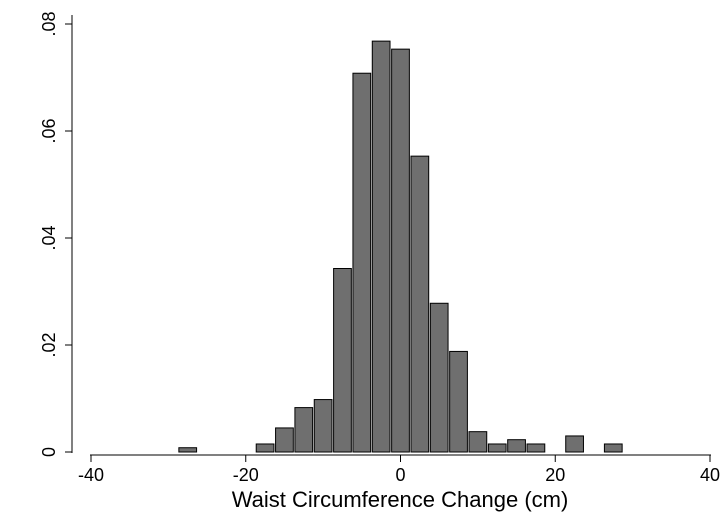 The height and width of the screenshot is (514, 726). I want to click on x-axis-title: Waist Circumference Change (cm), so click(400, 499).